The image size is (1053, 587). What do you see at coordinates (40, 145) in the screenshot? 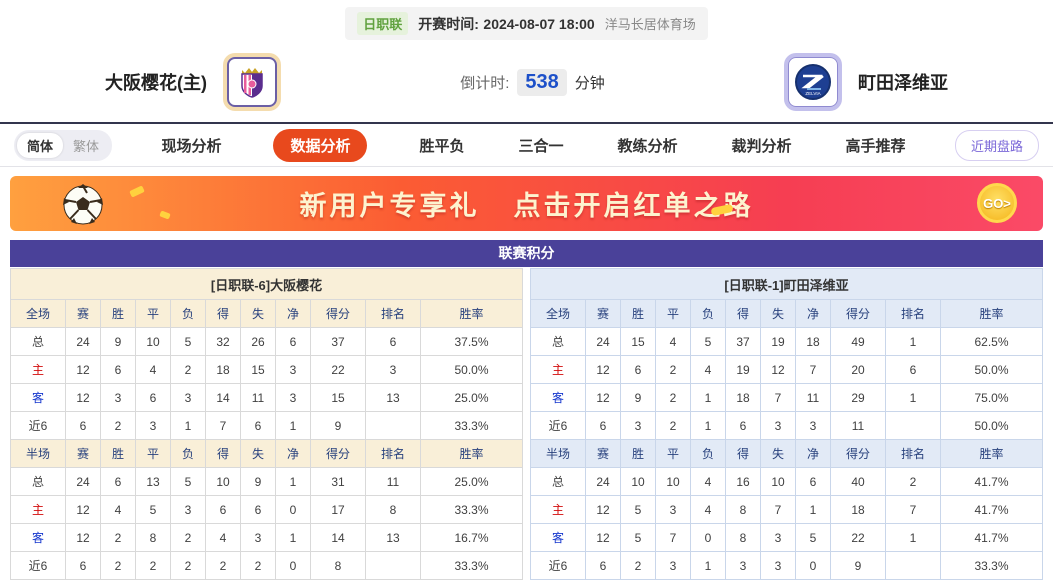
I see `lang-option-简体: 简体` at bounding box center [40, 145].